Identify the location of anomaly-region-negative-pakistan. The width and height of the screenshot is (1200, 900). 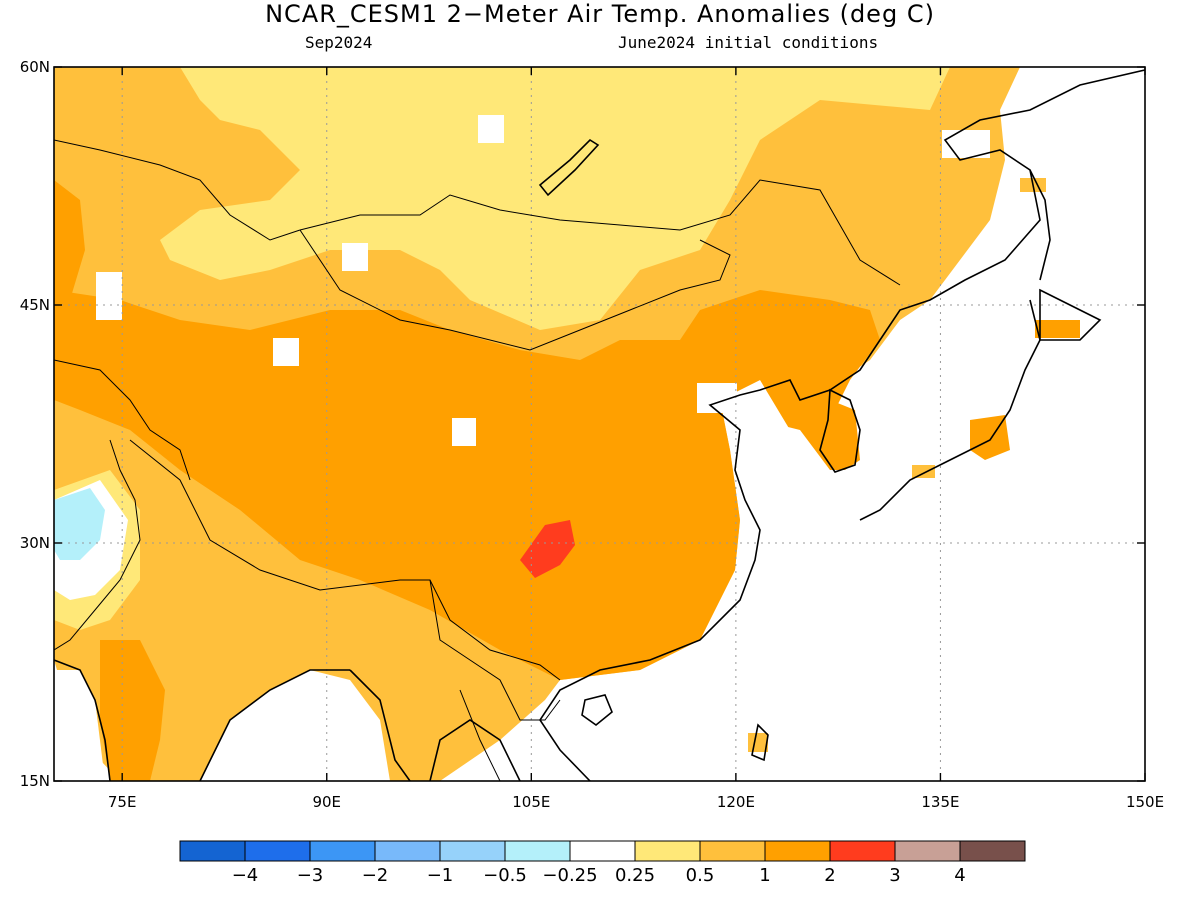
(79, 524).